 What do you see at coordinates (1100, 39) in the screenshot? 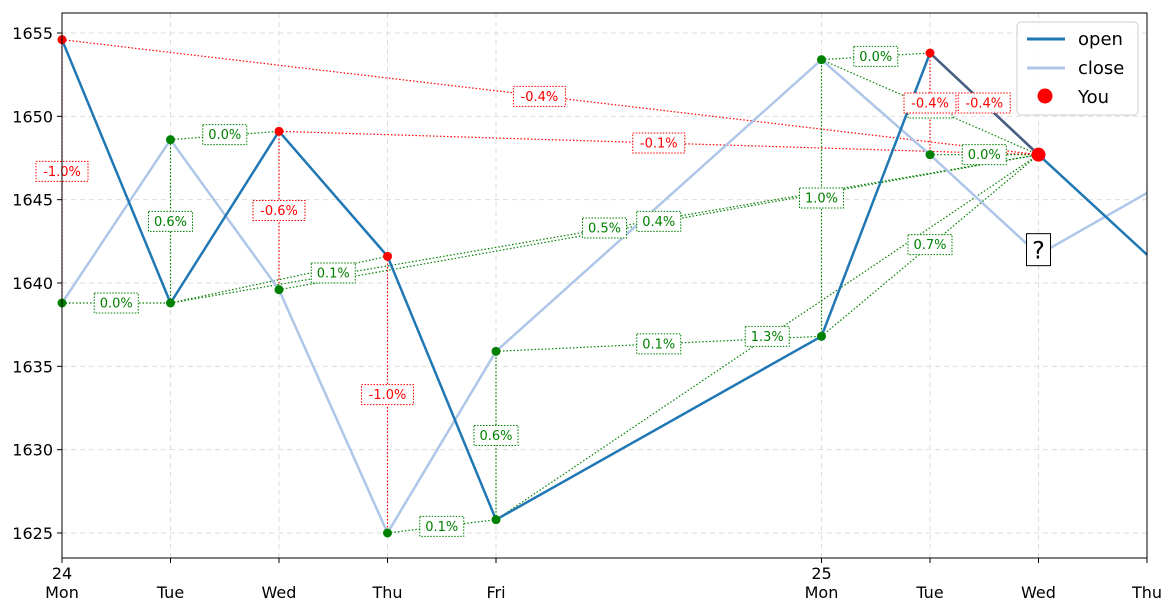
I see `legend-open-label: open` at bounding box center [1100, 39].